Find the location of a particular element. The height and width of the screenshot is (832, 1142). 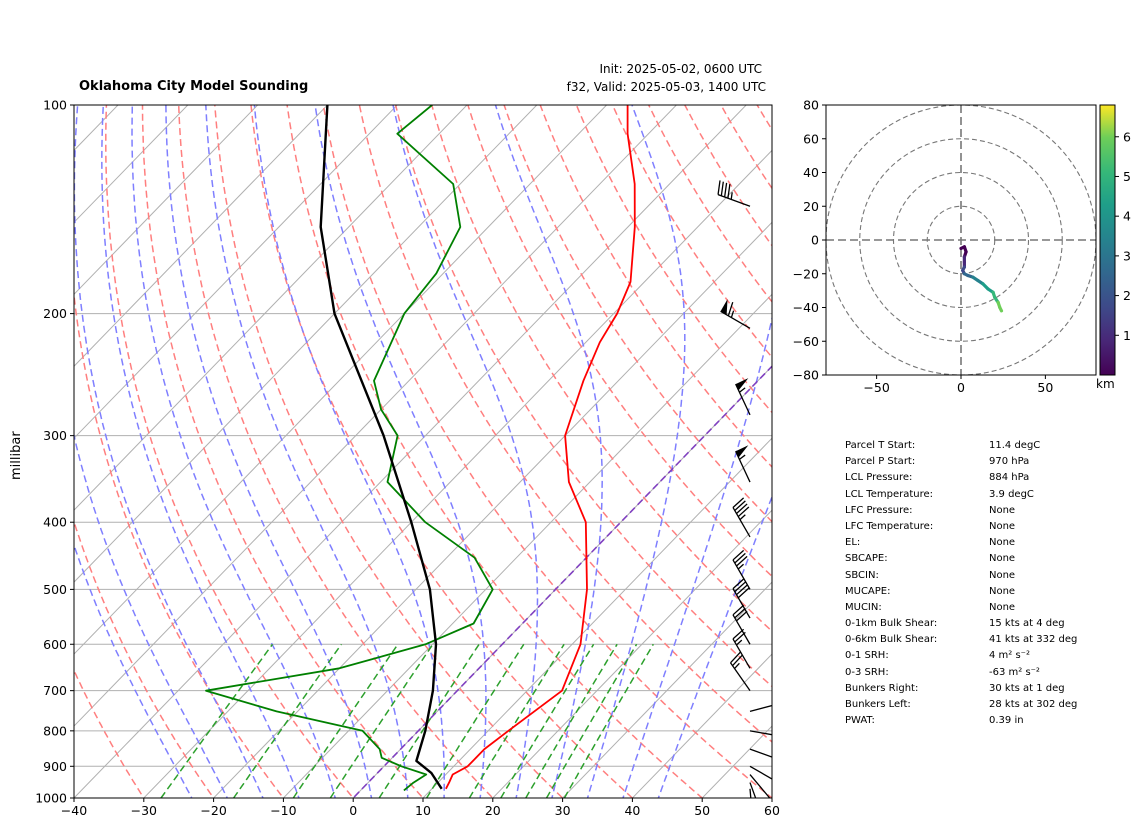

param-label: LCL Pressure: is located at coordinates (879, 478).